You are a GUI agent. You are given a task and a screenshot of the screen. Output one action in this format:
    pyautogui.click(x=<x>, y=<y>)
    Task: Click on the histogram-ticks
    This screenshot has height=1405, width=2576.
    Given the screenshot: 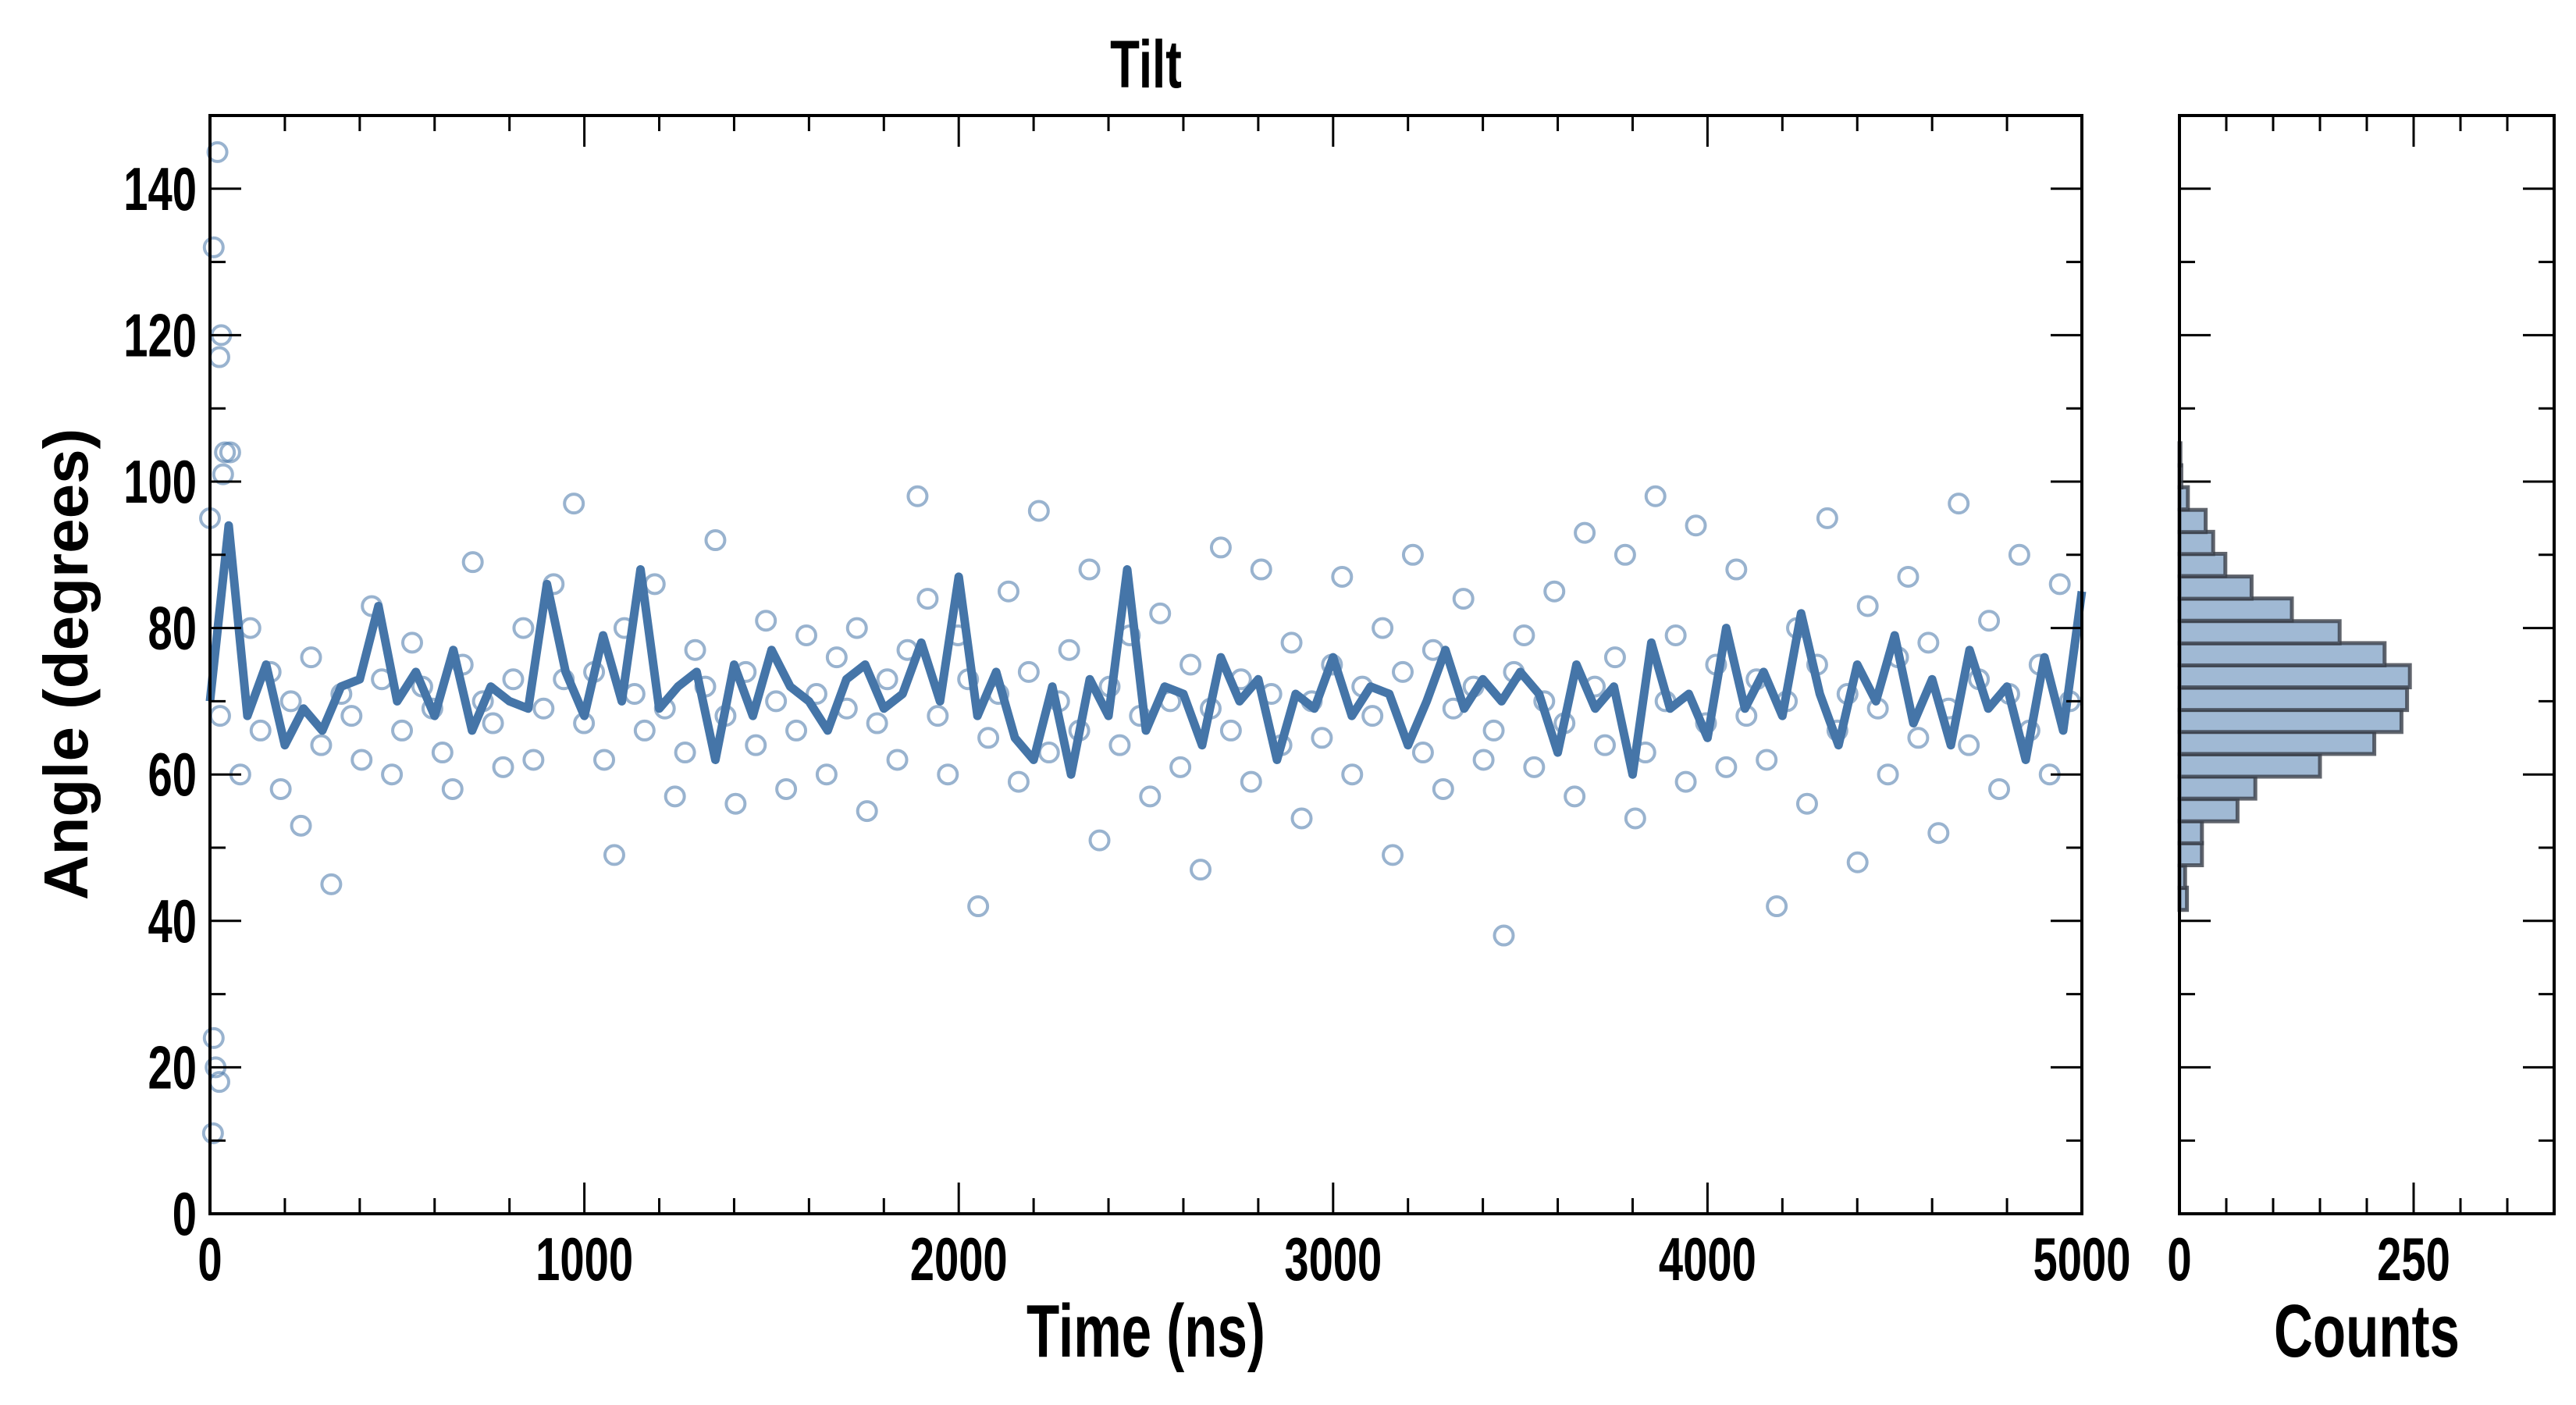 What is the action you would take?
    pyautogui.click(x=2367, y=665)
    